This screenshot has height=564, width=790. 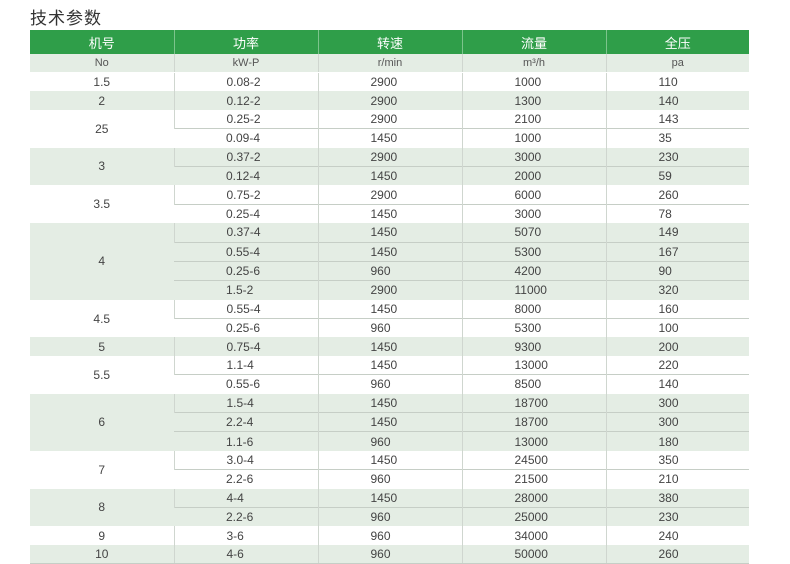 I want to click on power-cell: 0.37-4, so click(x=245, y=233).